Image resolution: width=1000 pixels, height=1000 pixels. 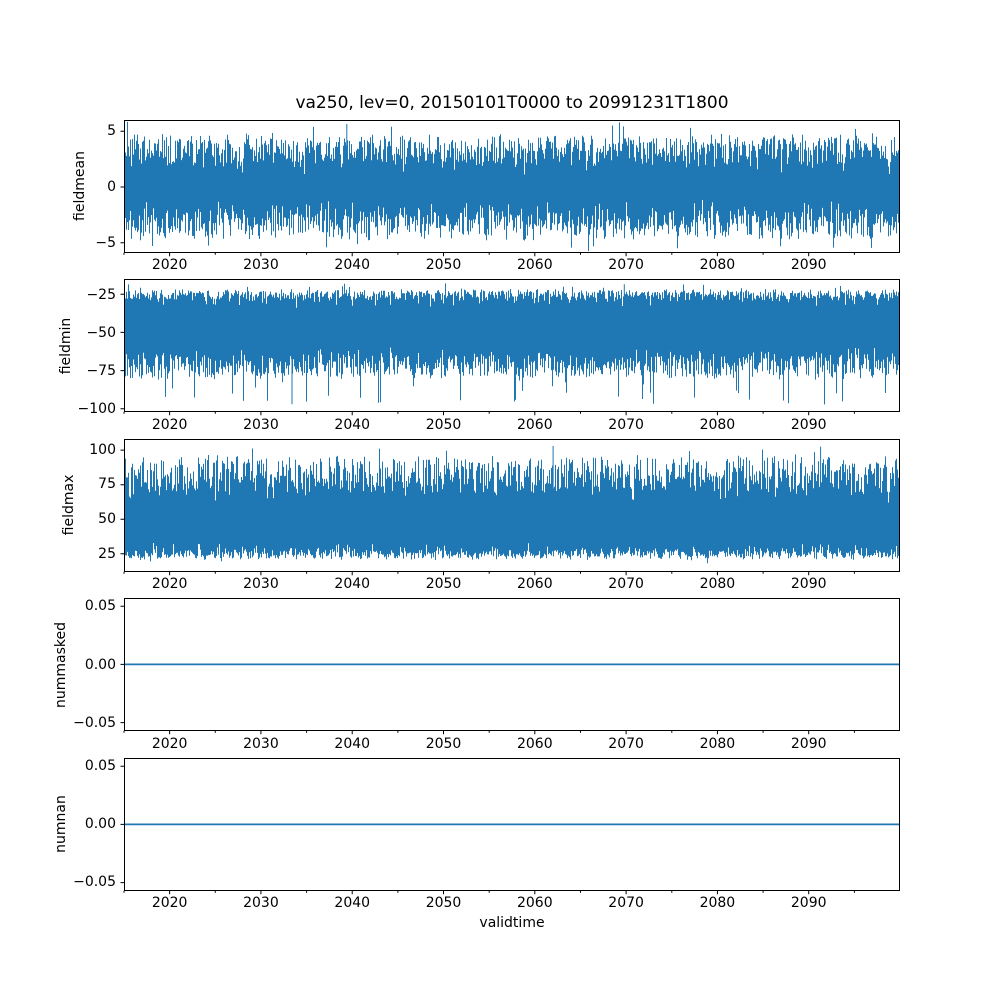 What do you see at coordinates (107, 484) in the screenshot?
I see `y-tick-label-fieldmax: 75` at bounding box center [107, 484].